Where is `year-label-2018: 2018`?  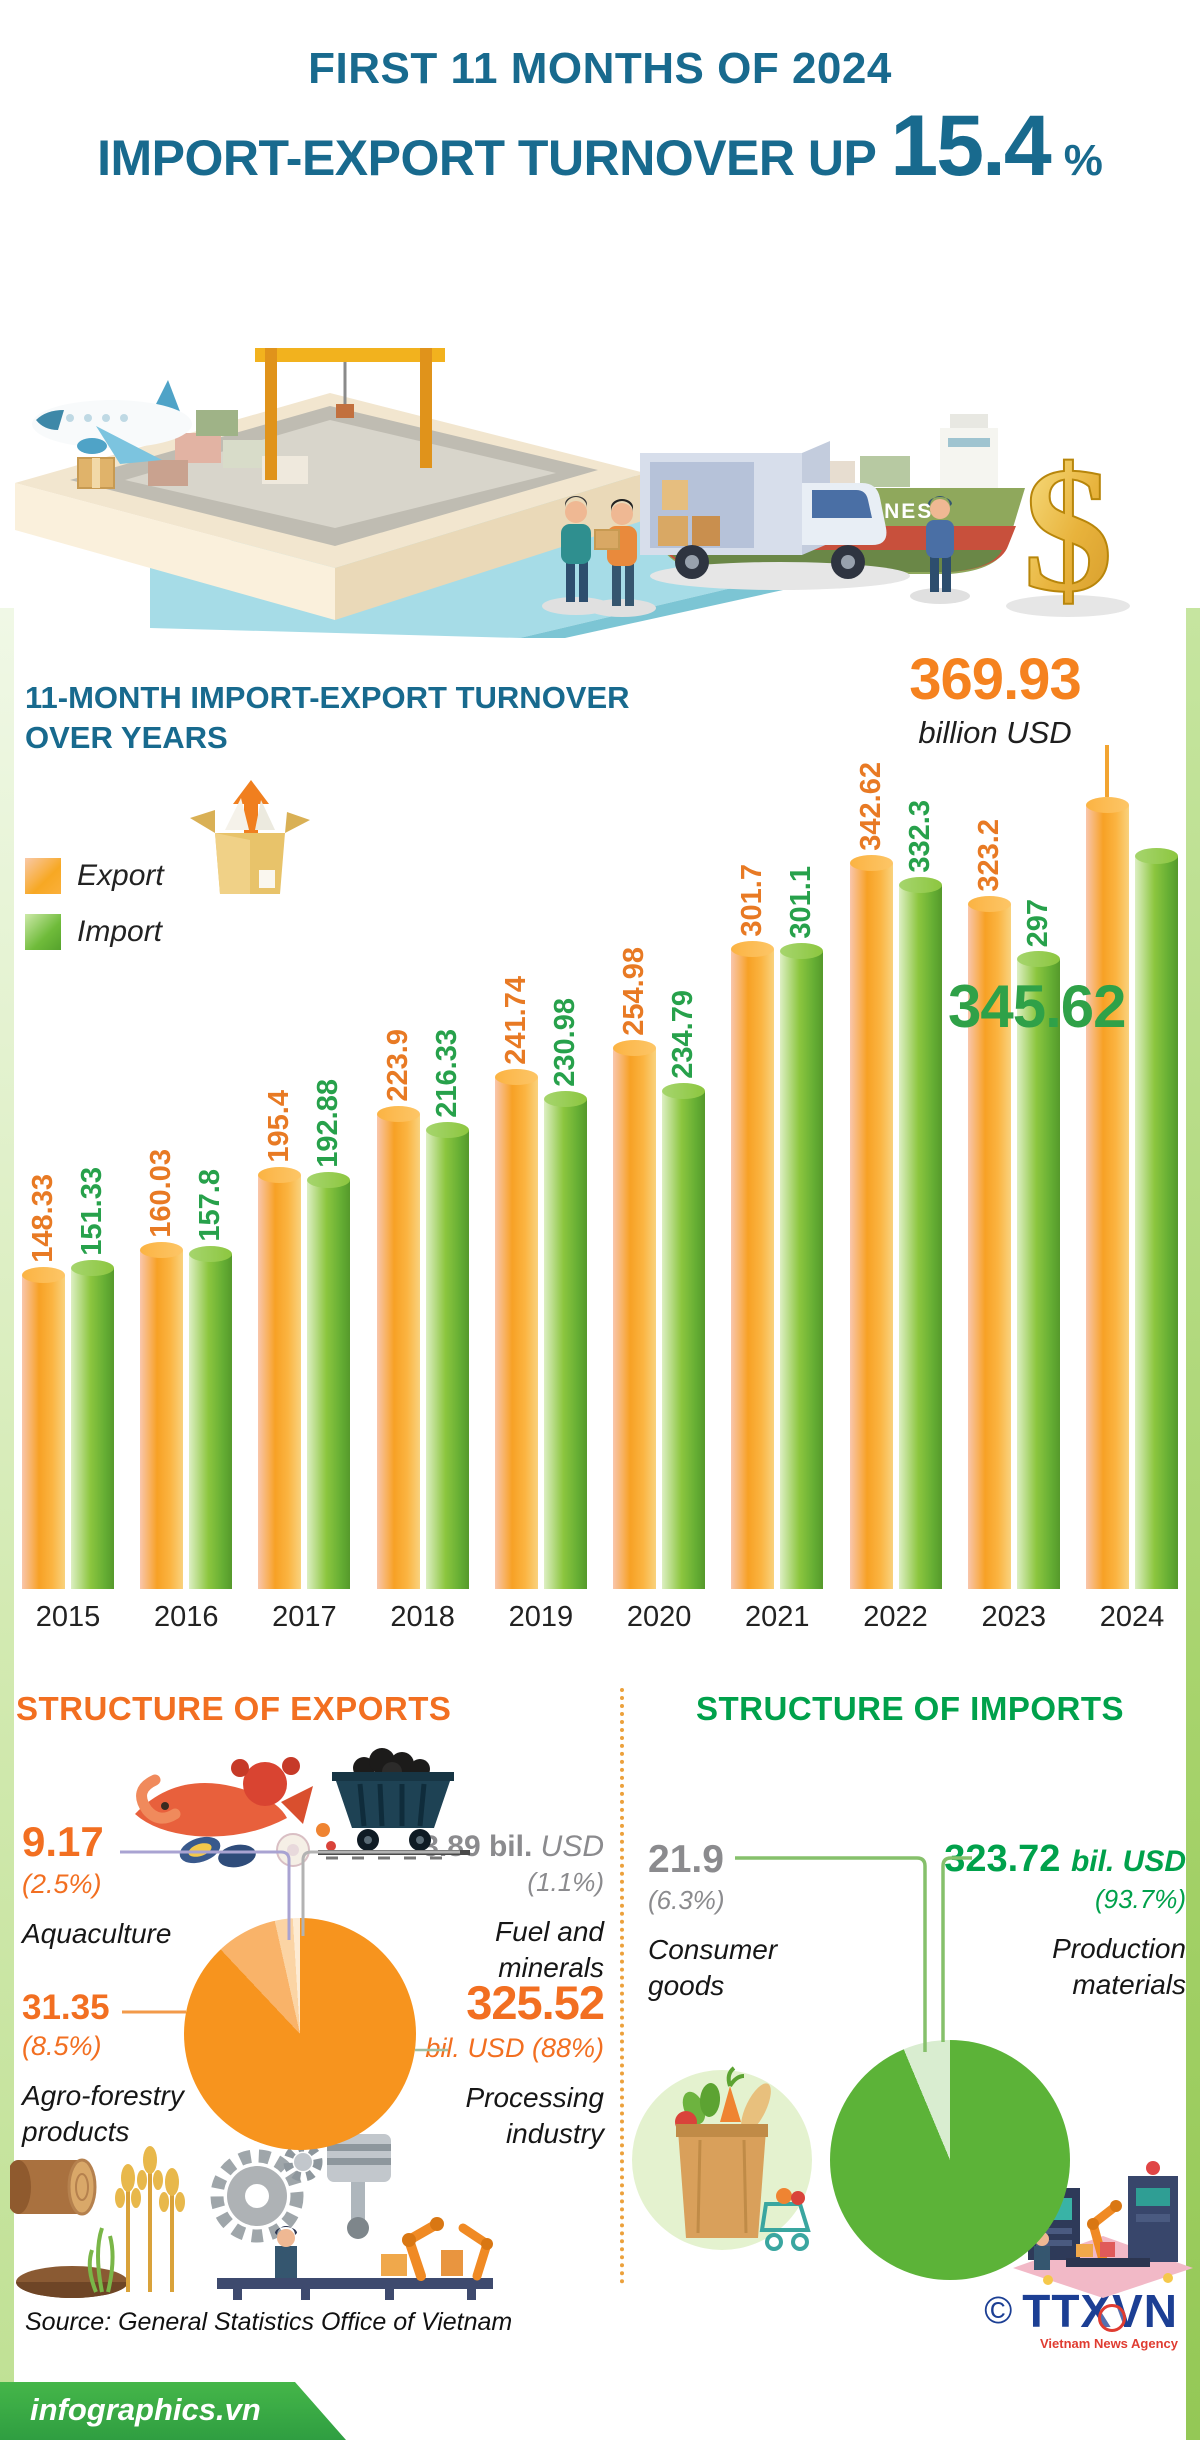
year-label-2018: 2018 is located at coordinates (422, 1617).